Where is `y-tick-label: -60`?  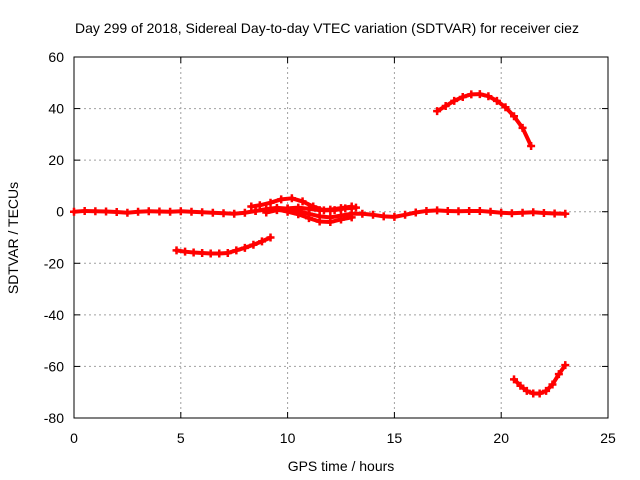
y-tick-label: -60 is located at coordinates (54, 366).